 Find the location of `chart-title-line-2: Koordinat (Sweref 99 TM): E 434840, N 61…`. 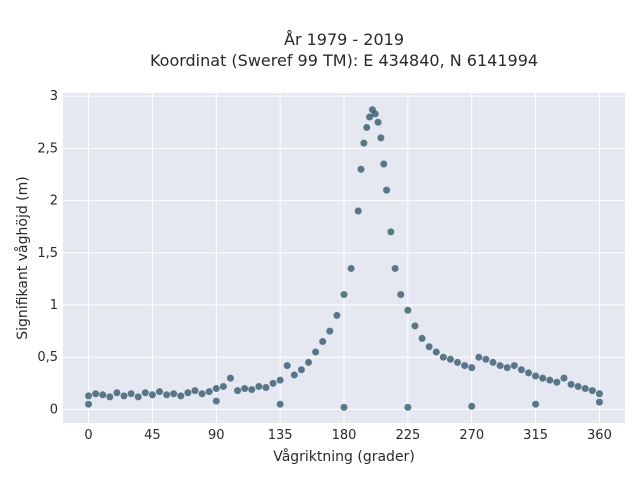

chart-title-line-2: Koordinat (Sweref 99 TM): E 434840, N 61… is located at coordinates (344, 60).